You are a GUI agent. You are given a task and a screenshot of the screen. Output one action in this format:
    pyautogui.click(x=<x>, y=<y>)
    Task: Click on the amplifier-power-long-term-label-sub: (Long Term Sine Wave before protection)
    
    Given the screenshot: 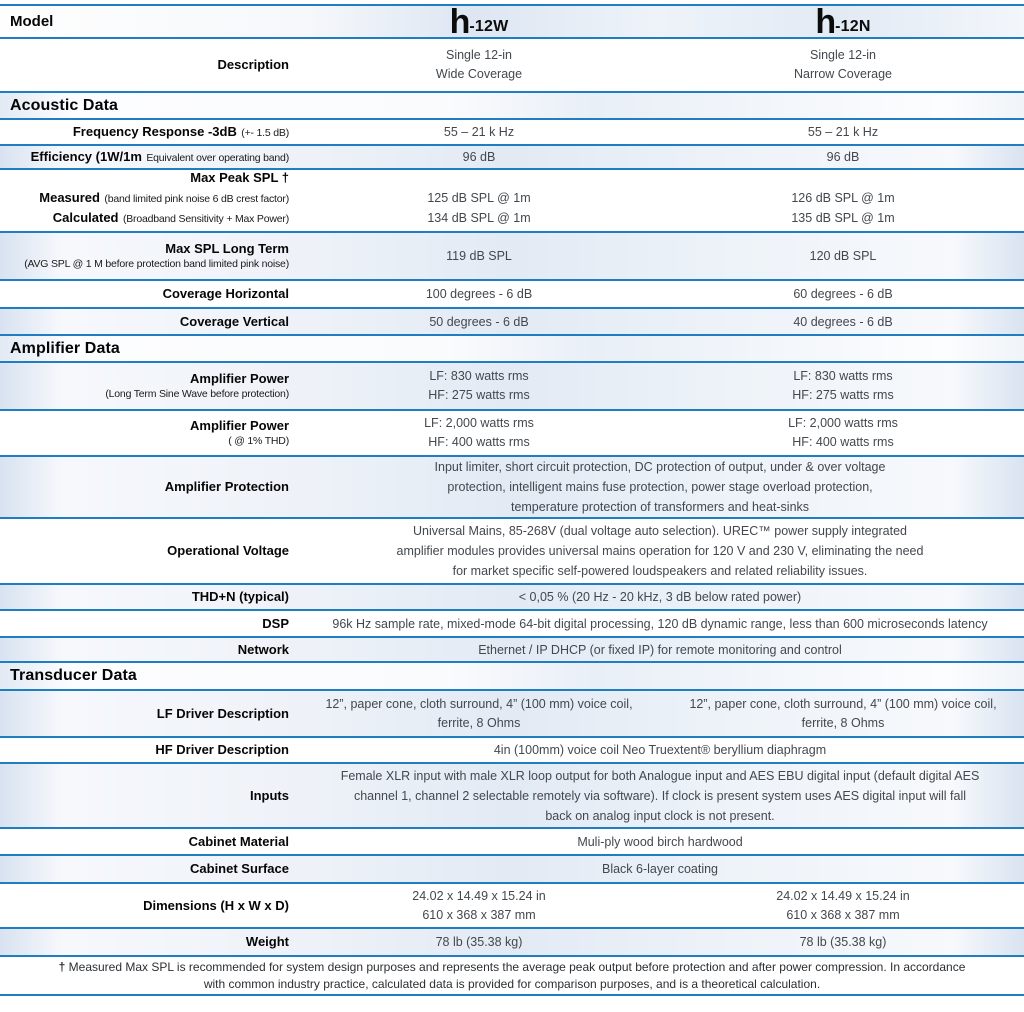 What is the action you would take?
    pyautogui.click(x=197, y=394)
    